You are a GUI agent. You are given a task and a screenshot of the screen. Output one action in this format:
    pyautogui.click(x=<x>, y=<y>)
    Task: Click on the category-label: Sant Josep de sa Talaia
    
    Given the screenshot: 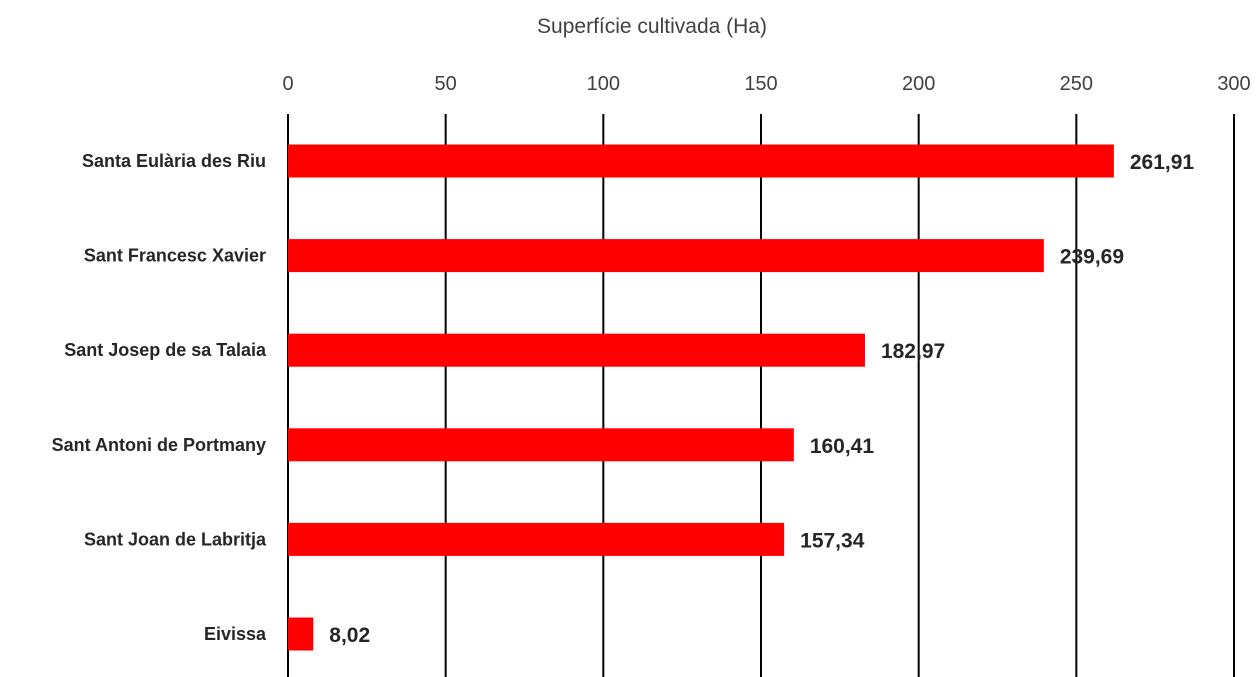 What is the action you would take?
    pyautogui.click(x=165, y=350)
    